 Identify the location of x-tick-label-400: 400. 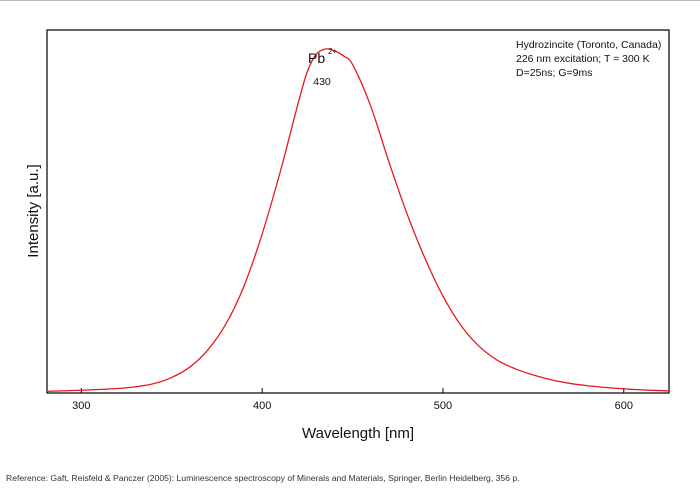
(262, 406).